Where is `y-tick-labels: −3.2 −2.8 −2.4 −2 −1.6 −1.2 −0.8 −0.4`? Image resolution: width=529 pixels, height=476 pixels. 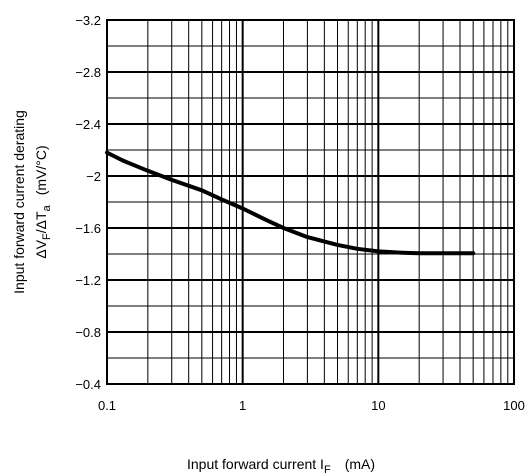 y-tick-labels: −3.2 −2.8 −2.4 −2 −1.6 −1.2 −0.8 −0.4 is located at coordinates (88, 202).